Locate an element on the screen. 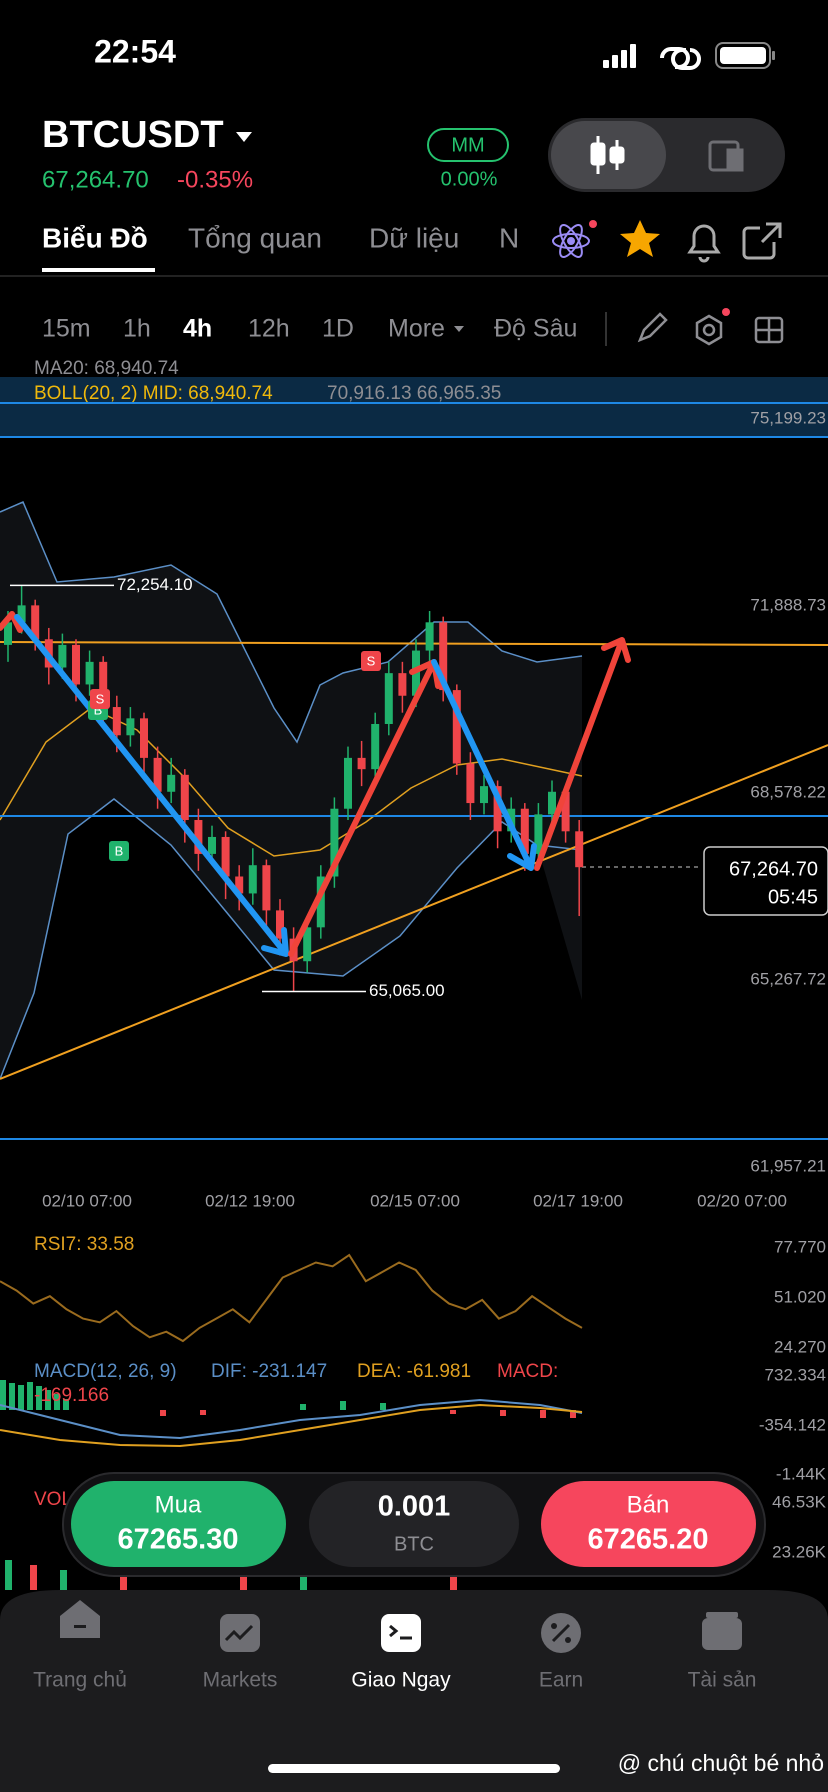  tab: Dữ liệu is located at coordinates (414, 237).